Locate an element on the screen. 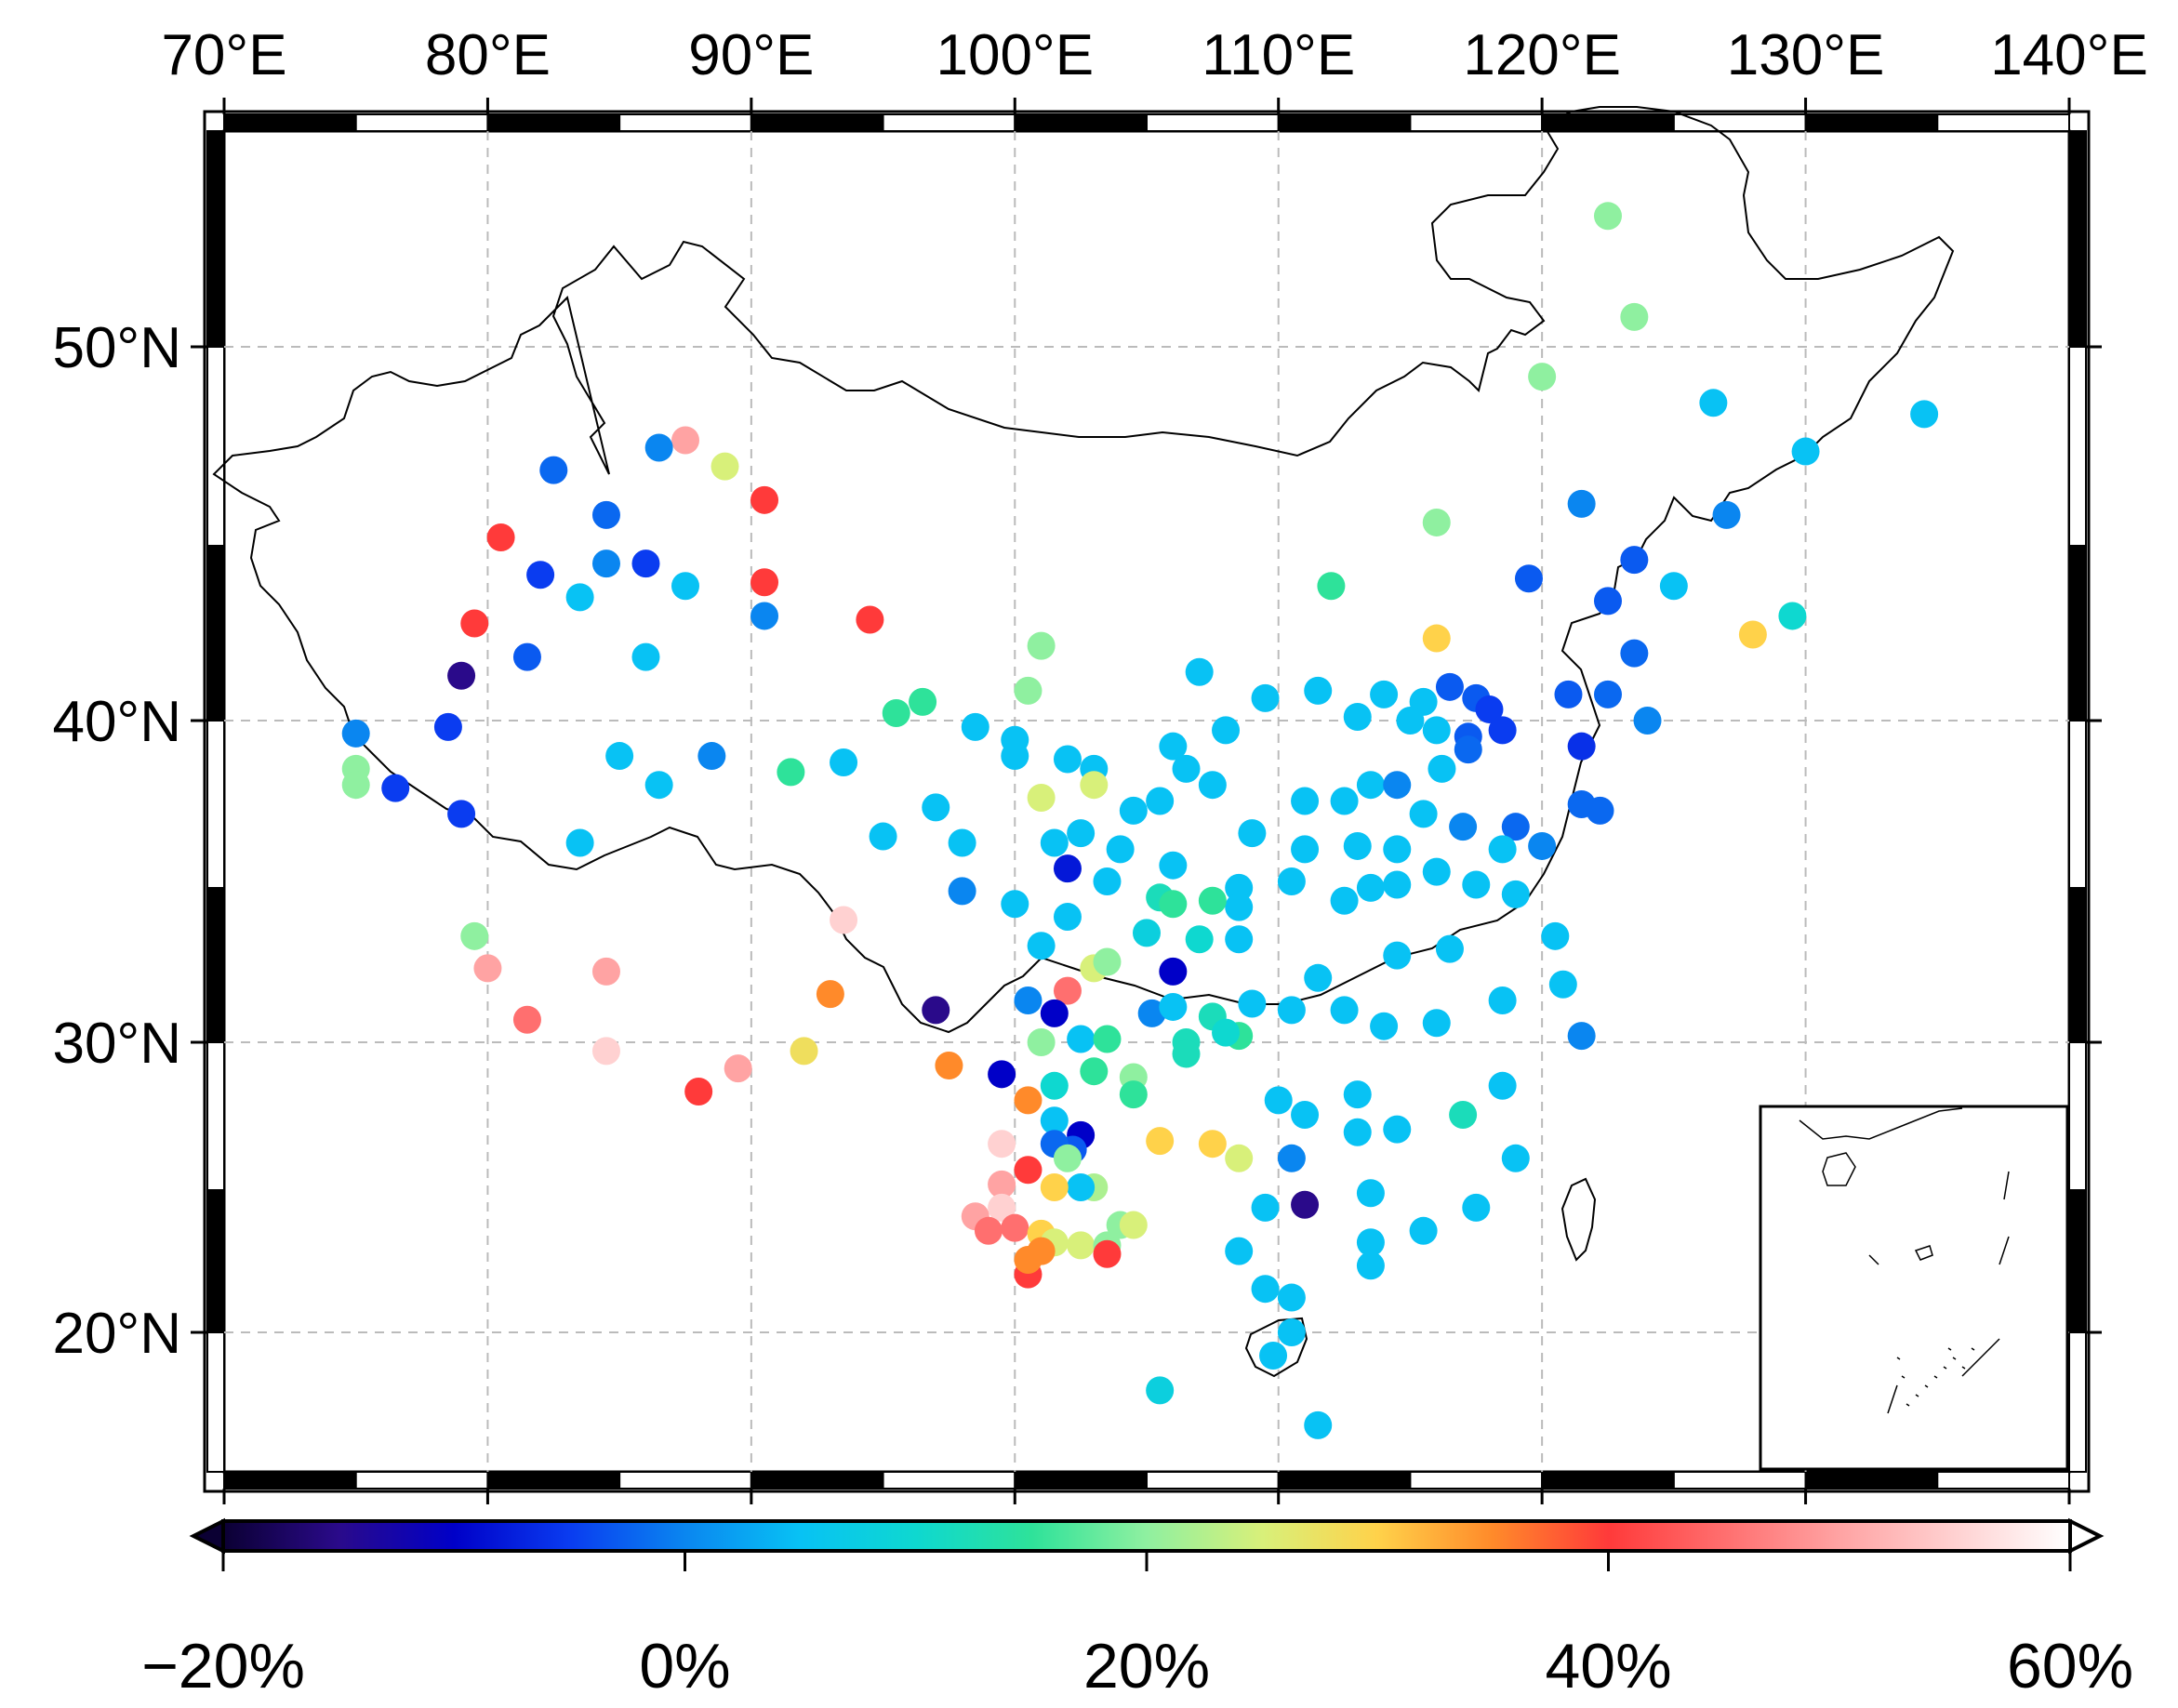 This screenshot has height=1708, width=2178. colorbar-tick-label: −20% is located at coordinates (223, 1666).